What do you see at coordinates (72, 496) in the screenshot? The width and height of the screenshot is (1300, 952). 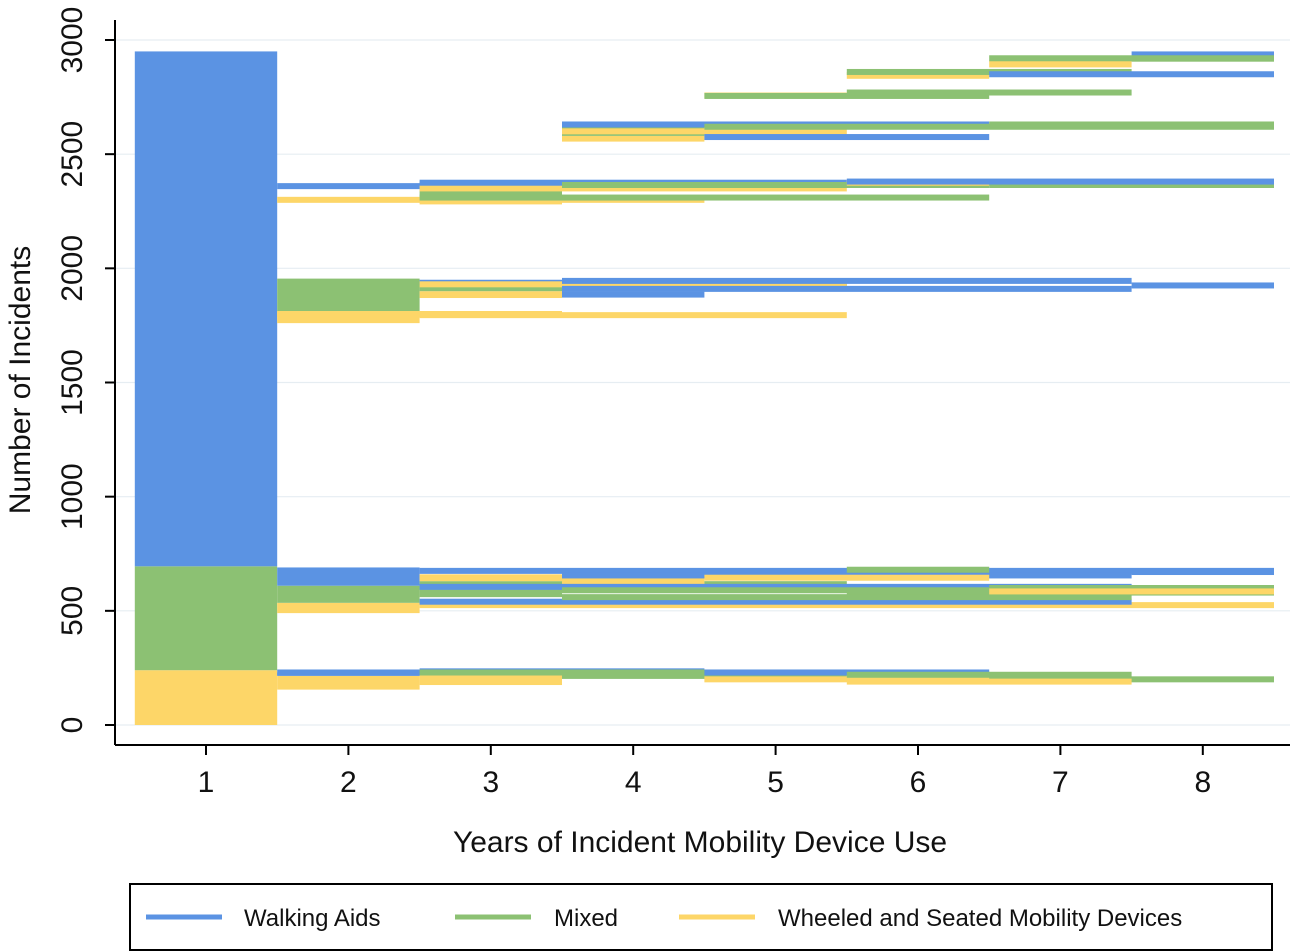 I see `y-tick-label-1000: 1000` at bounding box center [72, 496].